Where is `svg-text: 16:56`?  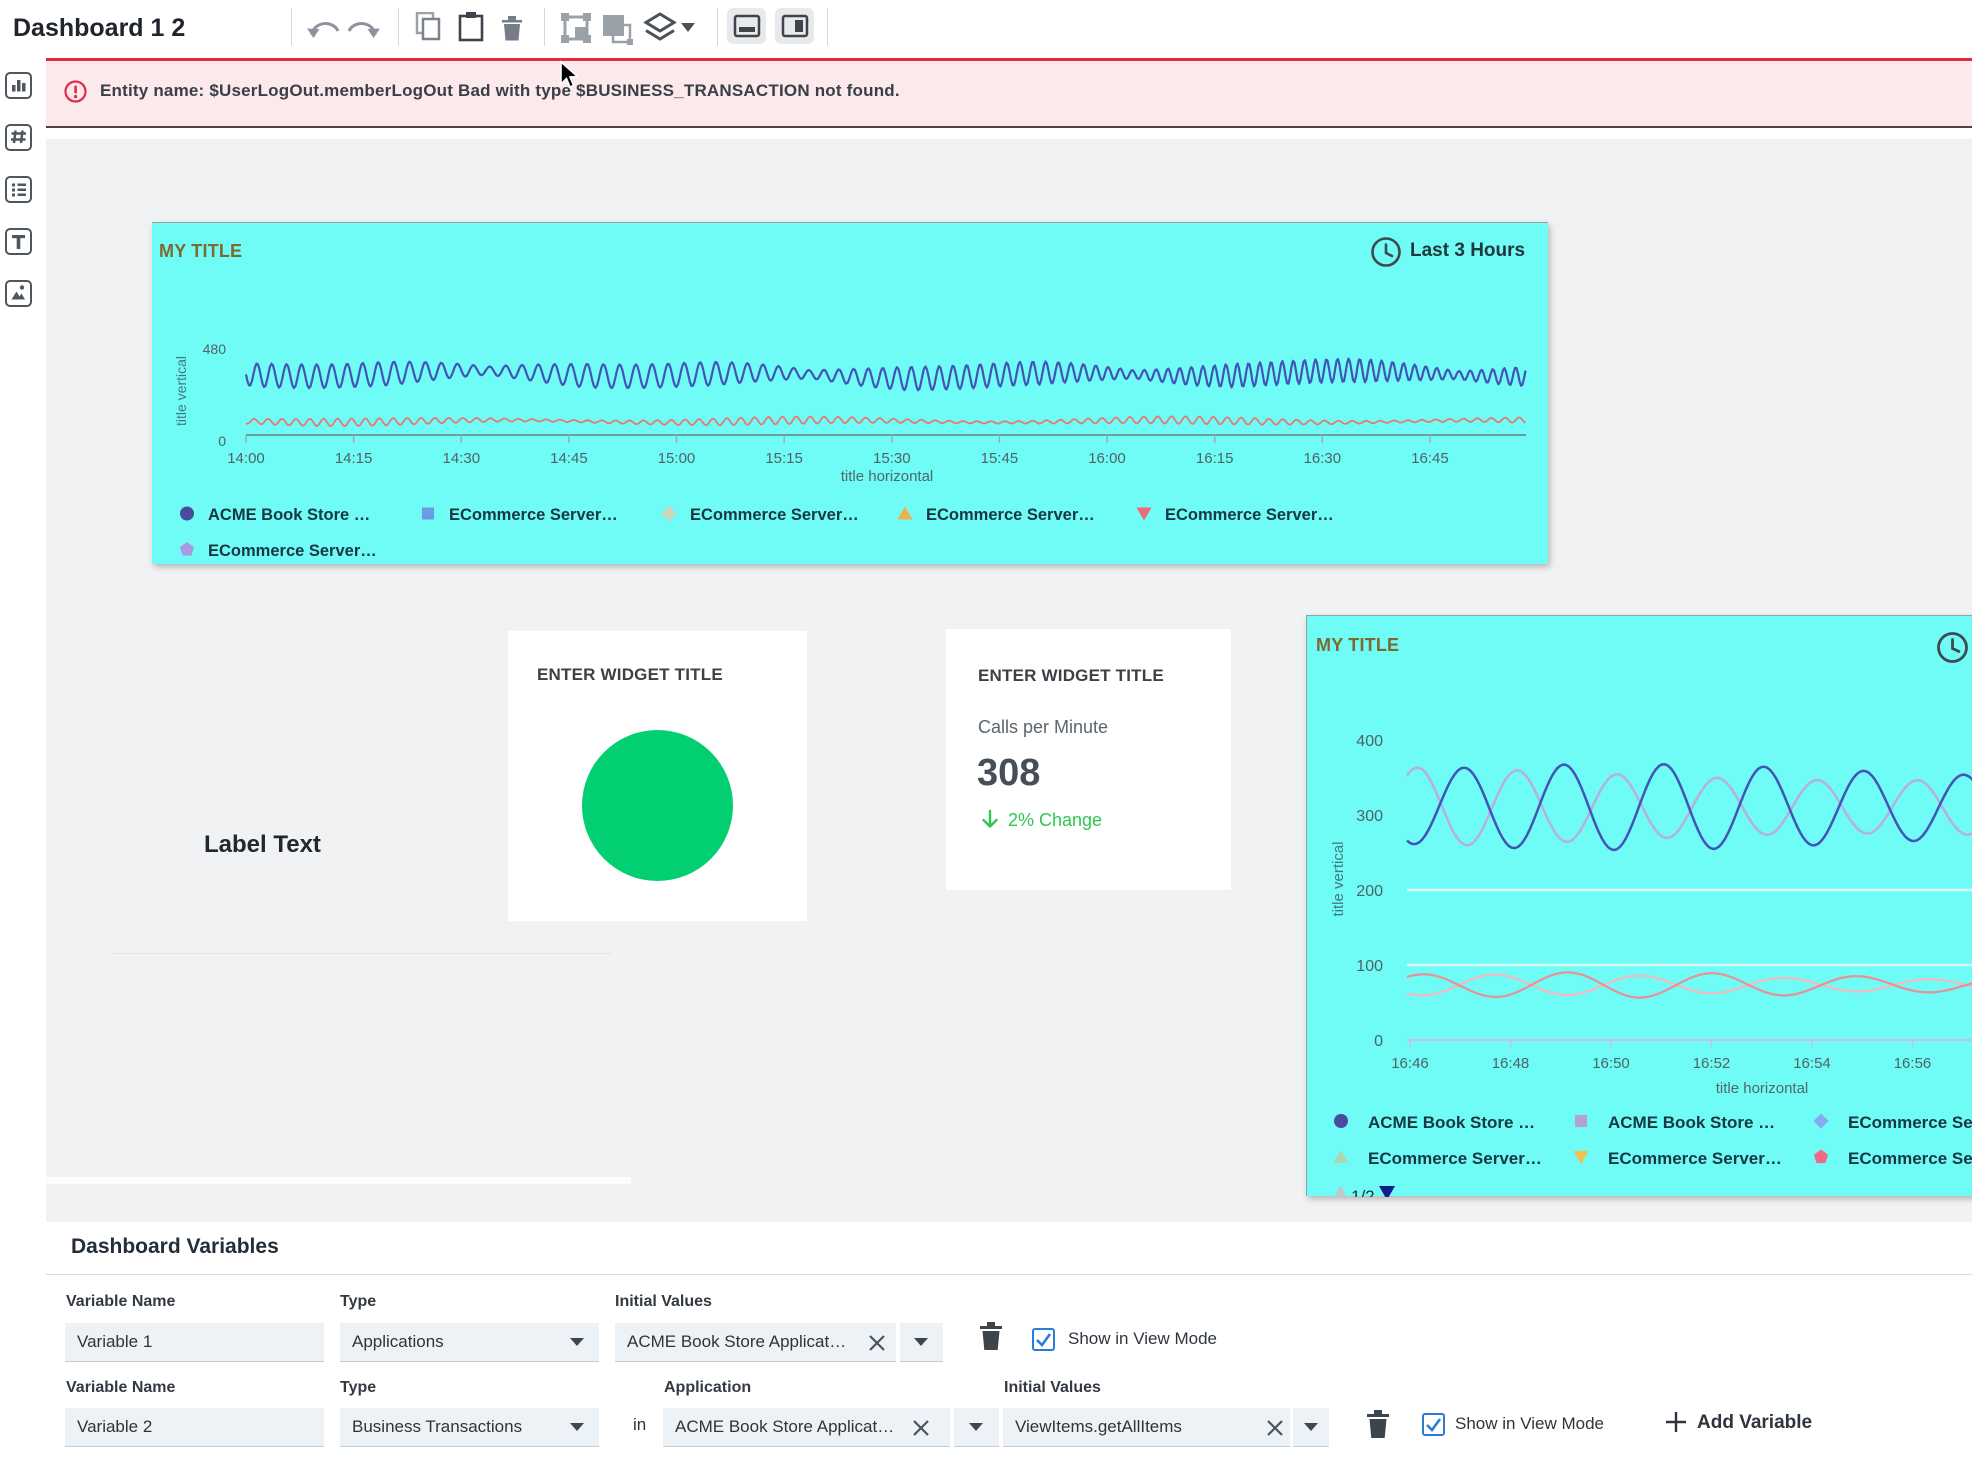
svg-text: 16:56 is located at coordinates (1913, 1063).